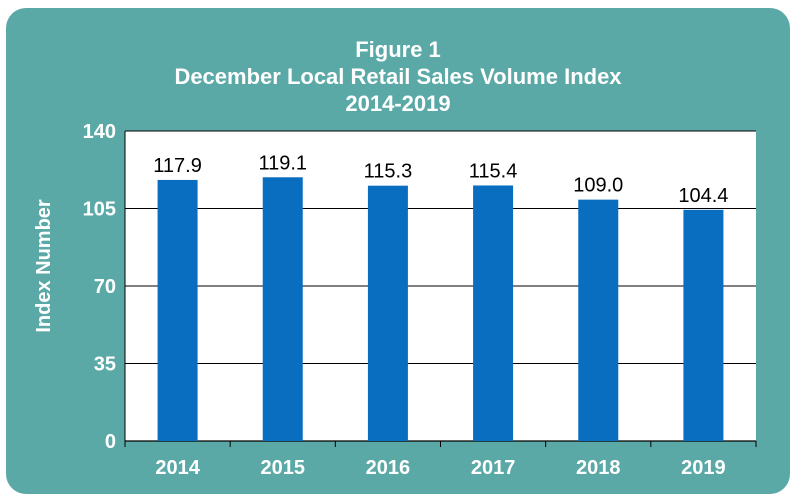 This screenshot has width=800, height=504. I want to click on data-label-2014: 117.9, so click(177, 166).